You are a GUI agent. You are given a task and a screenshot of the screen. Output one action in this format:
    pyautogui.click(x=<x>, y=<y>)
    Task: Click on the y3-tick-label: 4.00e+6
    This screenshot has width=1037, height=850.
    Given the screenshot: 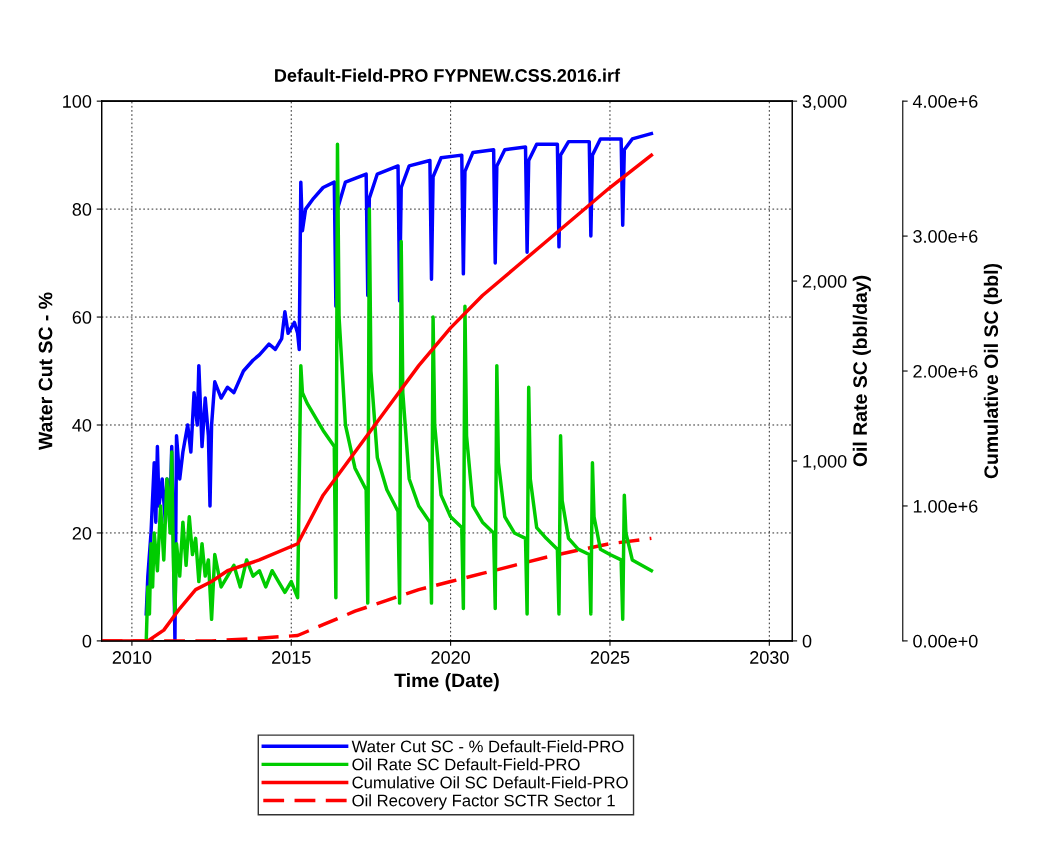 What is the action you would take?
    pyautogui.click(x=945, y=101)
    